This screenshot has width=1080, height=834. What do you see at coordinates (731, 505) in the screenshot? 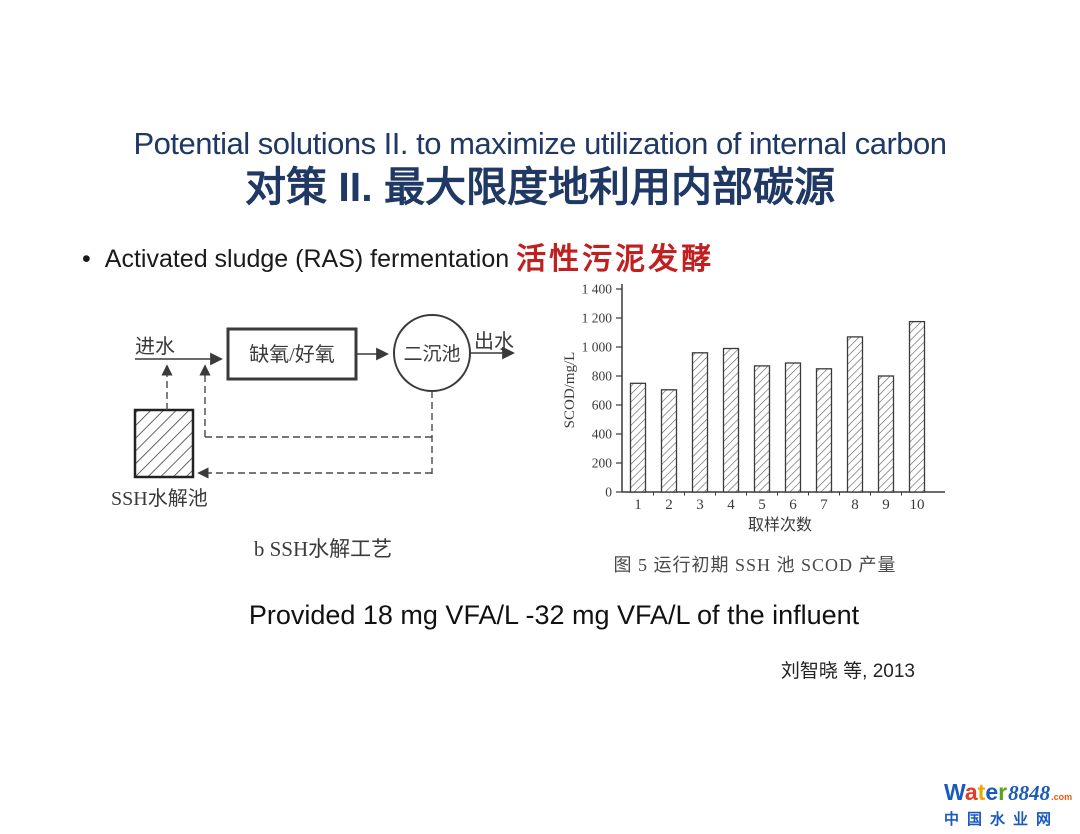
I see `x-tick-label: 4` at bounding box center [731, 505].